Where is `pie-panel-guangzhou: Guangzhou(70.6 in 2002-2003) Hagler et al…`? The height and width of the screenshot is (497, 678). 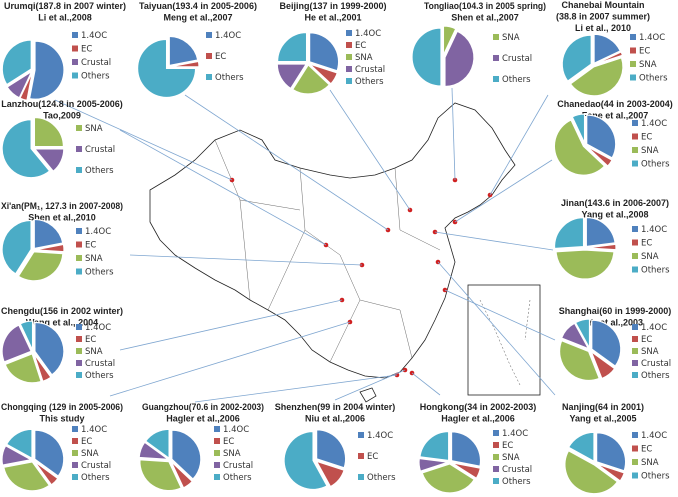 pie-panel-guangzhou: Guangzhou(70.6 in 2002-2003) Hagler et al… is located at coordinates (201, 447).